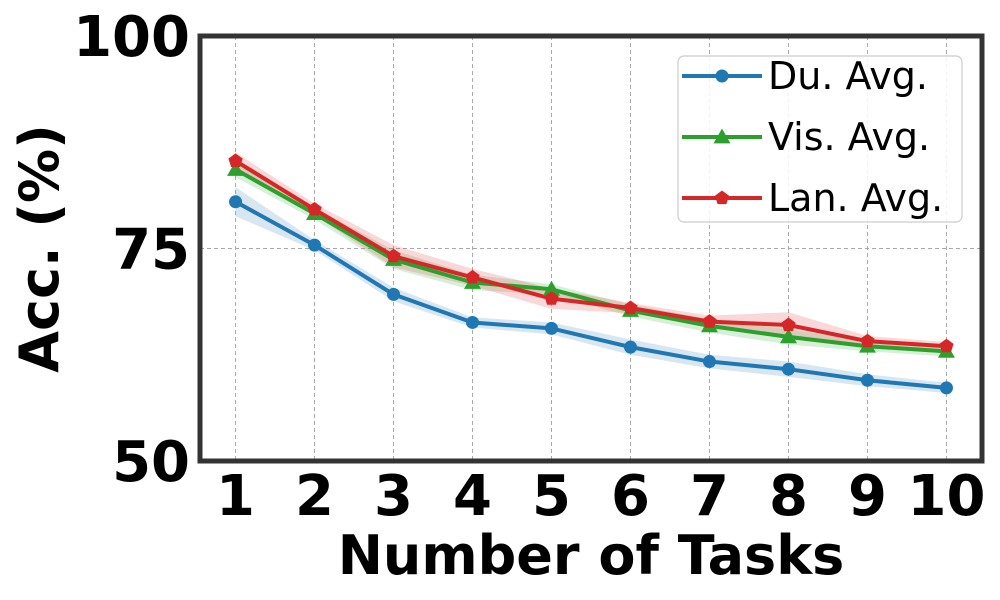 This screenshot has height=600, width=1000. I want to click on x-tick-label: 10, so click(946, 496).